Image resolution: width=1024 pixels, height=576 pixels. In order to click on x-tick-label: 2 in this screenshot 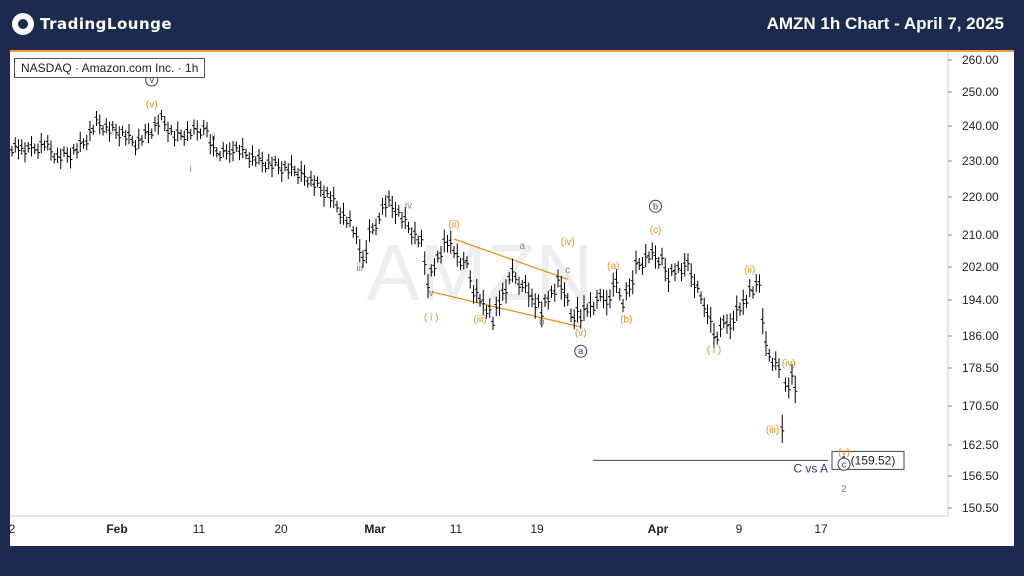, I will do `click(12, 529)`.